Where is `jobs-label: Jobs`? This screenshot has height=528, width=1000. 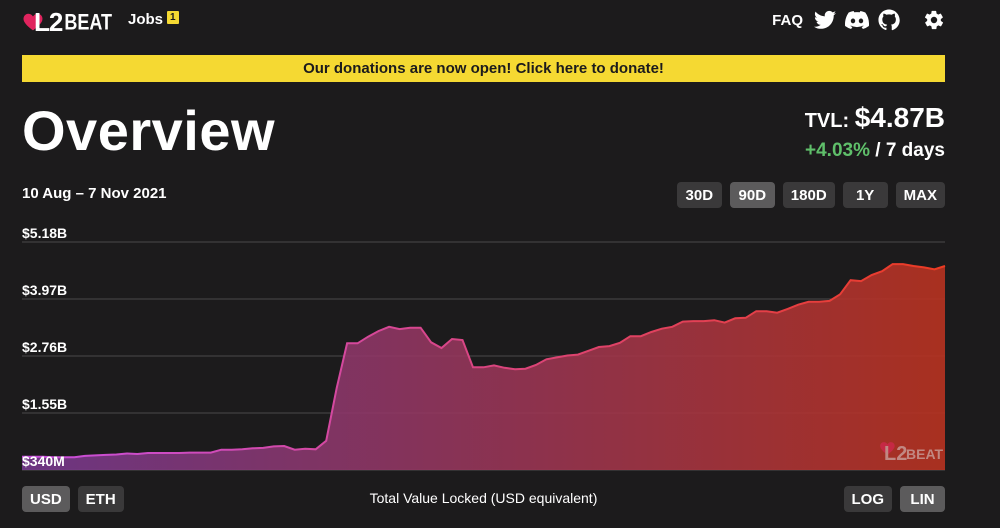 jobs-label: Jobs is located at coordinates (146, 19).